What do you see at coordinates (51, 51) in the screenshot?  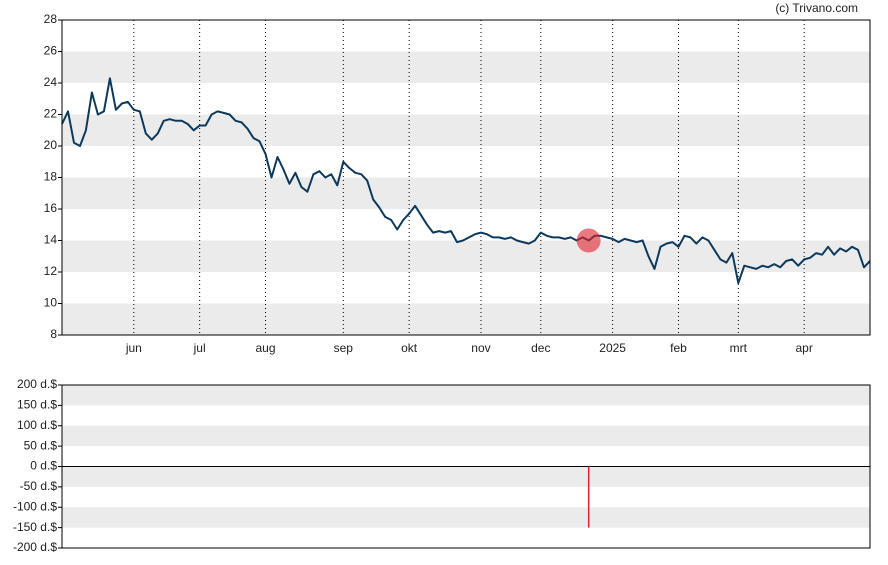 I see `y-tick-label: 26` at bounding box center [51, 51].